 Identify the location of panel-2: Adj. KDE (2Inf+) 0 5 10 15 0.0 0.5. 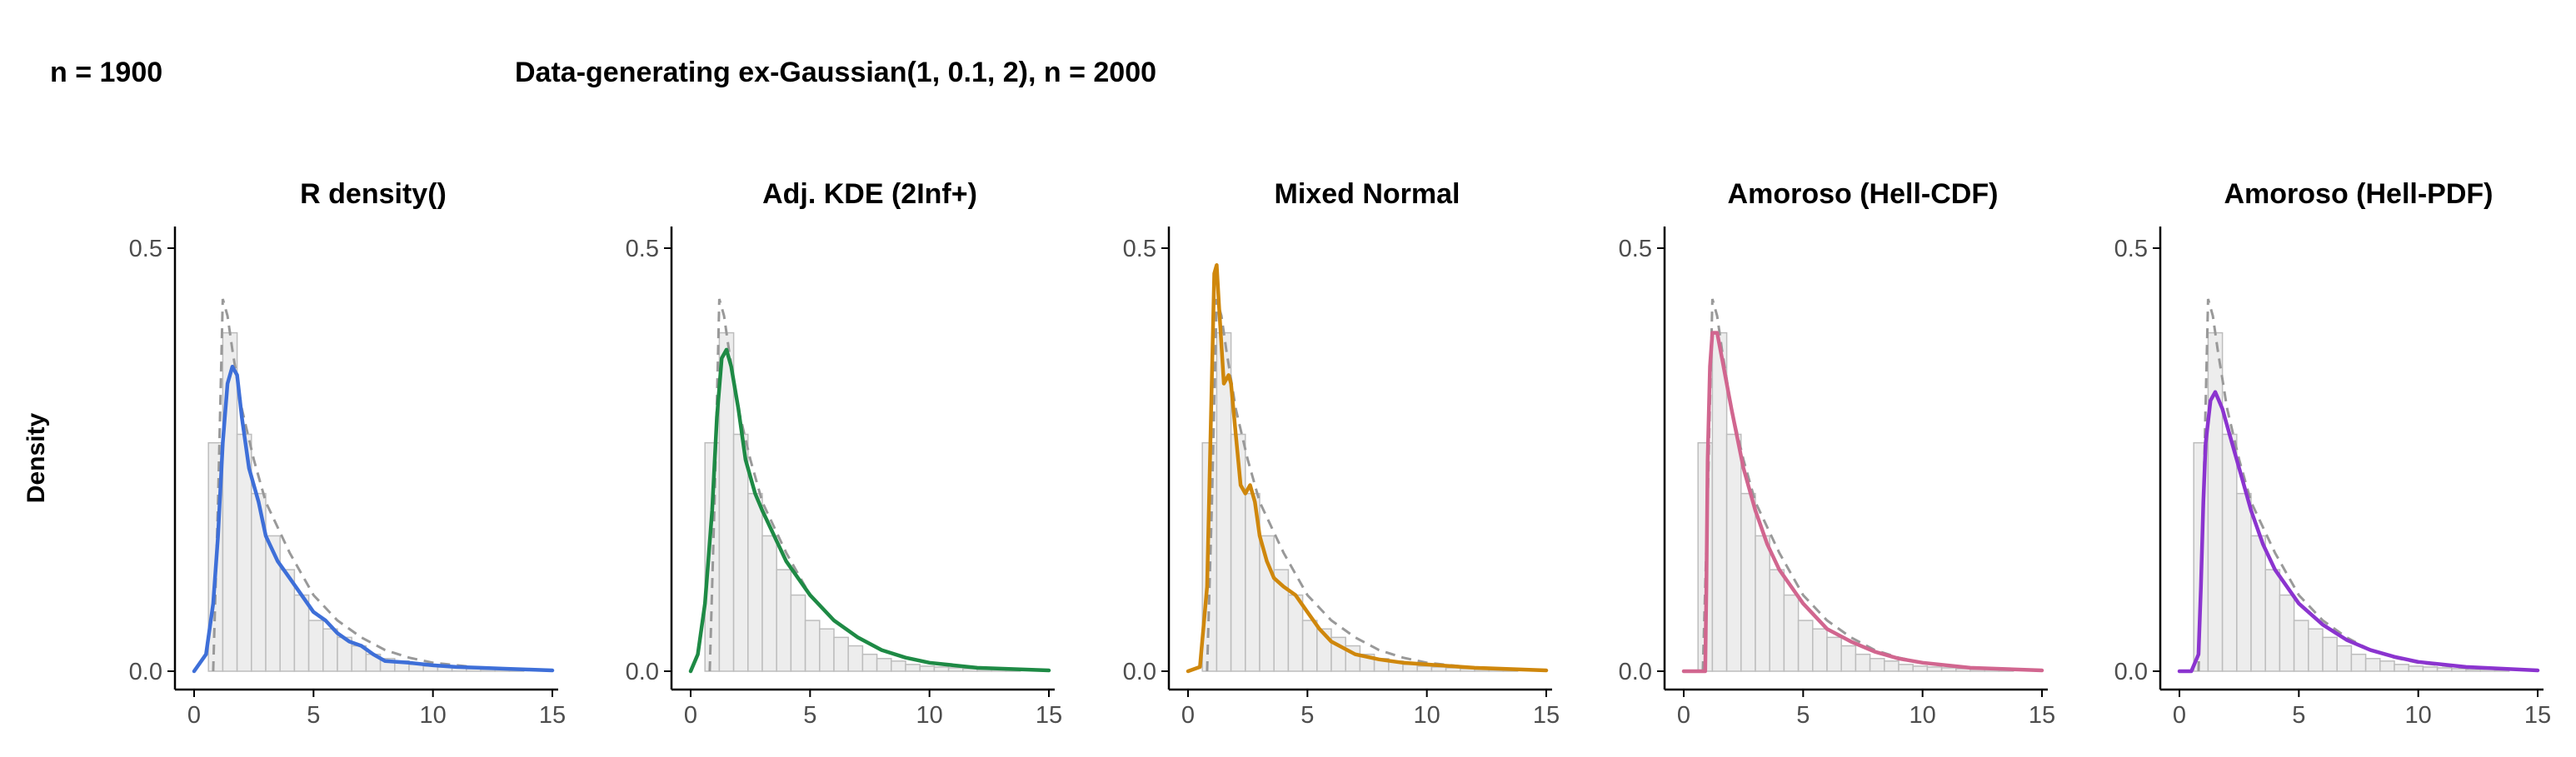
(844, 453).